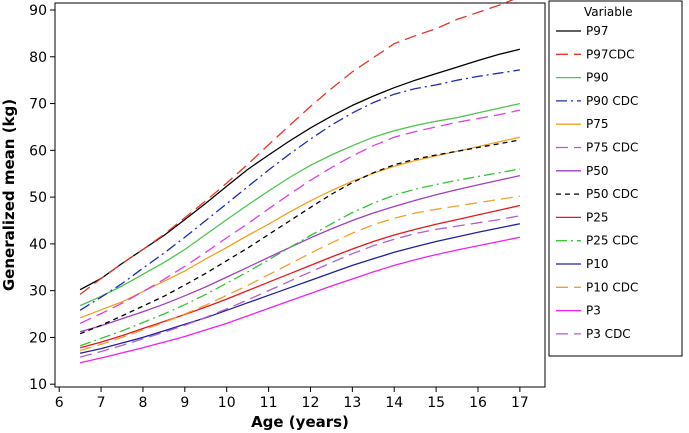 This screenshot has width=689, height=433. I want to click on x-tick-label: 16, so click(478, 403).